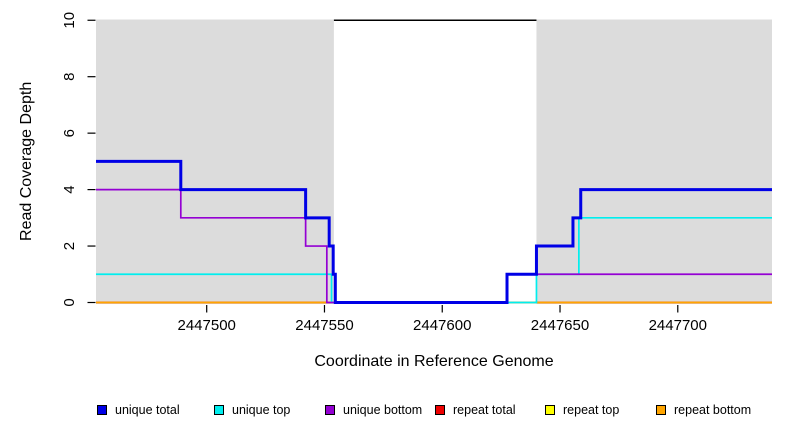  What do you see at coordinates (591, 410) in the screenshot?
I see `legend-label: repeat top` at bounding box center [591, 410].